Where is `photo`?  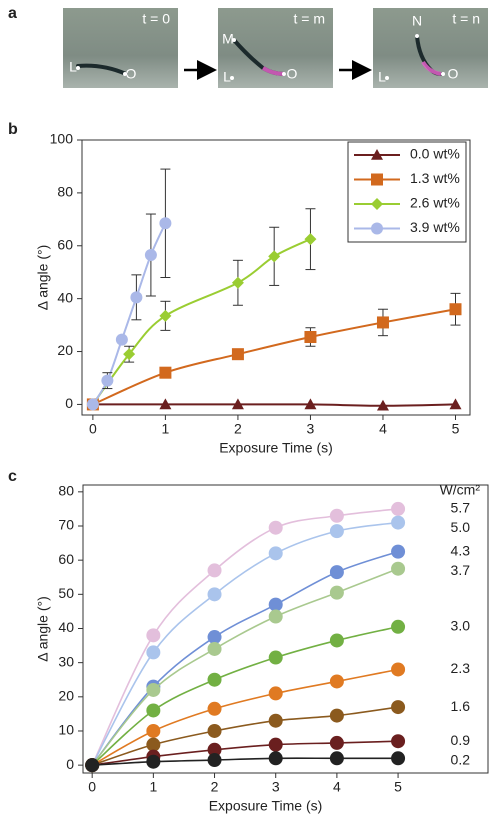 photo is located at coordinates (430, 48).